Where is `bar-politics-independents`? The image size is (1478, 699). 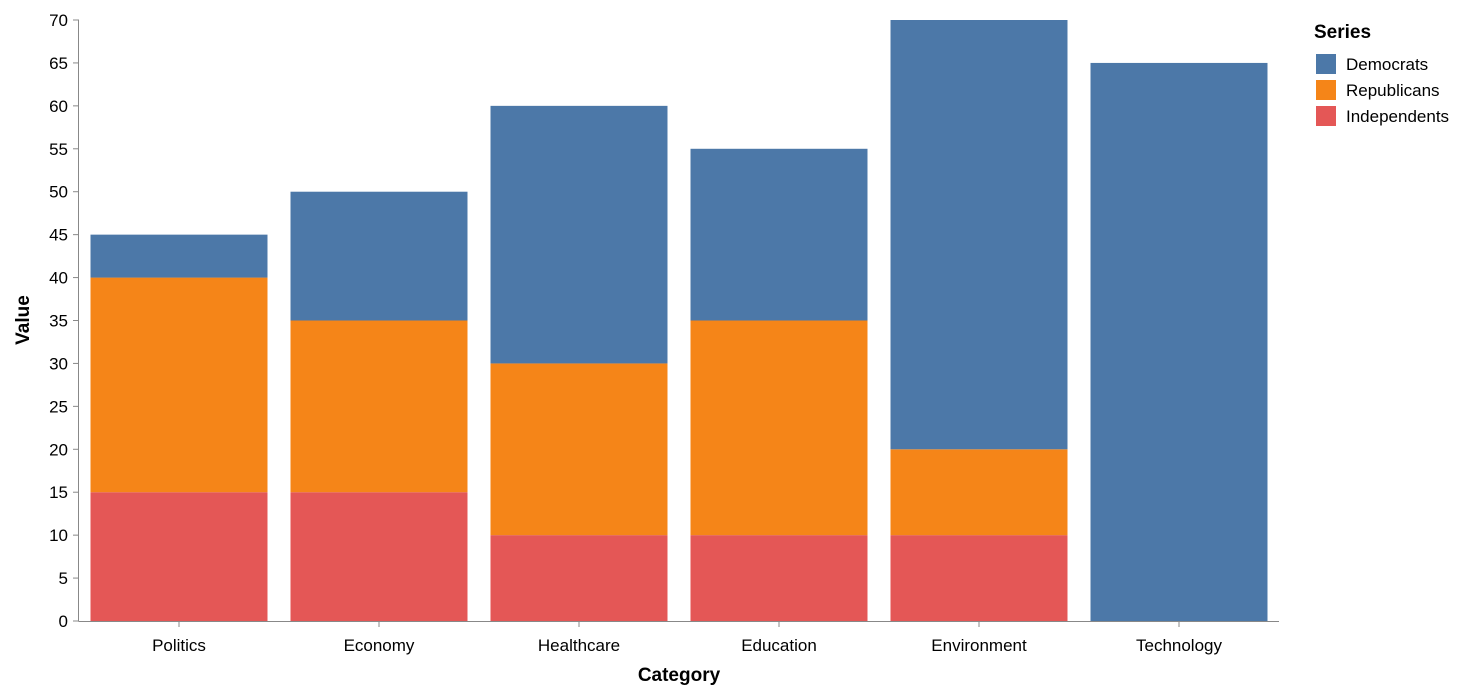 bar-politics-independents is located at coordinates (179, 556).